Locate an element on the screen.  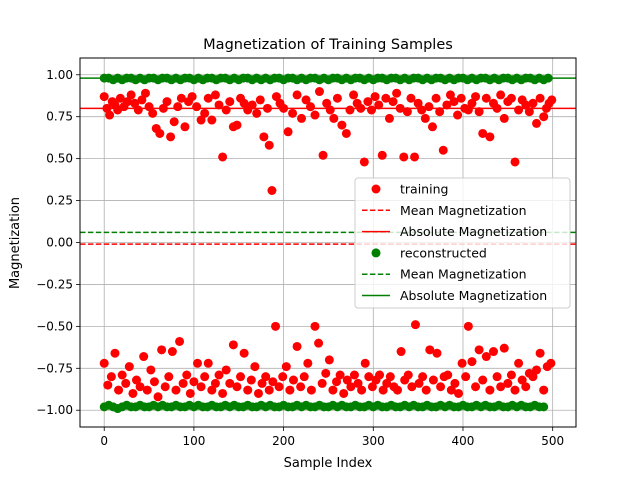
x-tick-label: 500 is located at coordinates (552, 441).